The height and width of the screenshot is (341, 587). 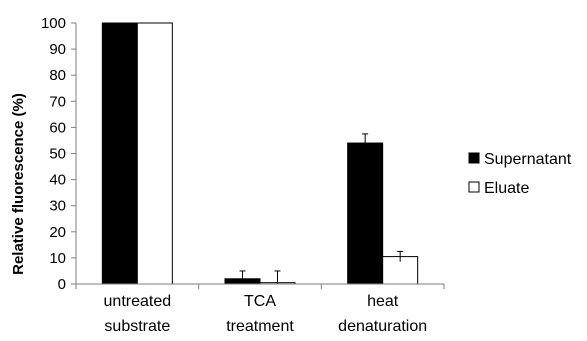 What do you see at coordinates (57, 180) in the screenshot?
I see `y-tick-label: 40` at bounding box center [57, 180].